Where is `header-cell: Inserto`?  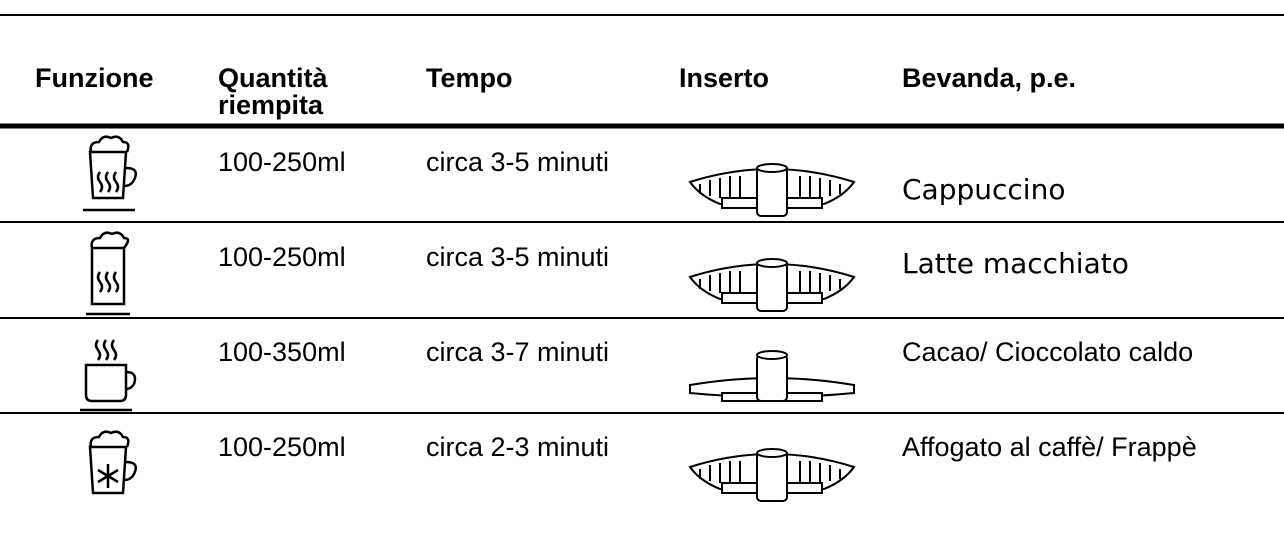 header-cell: Inserto is located at coordinates (724, 78).